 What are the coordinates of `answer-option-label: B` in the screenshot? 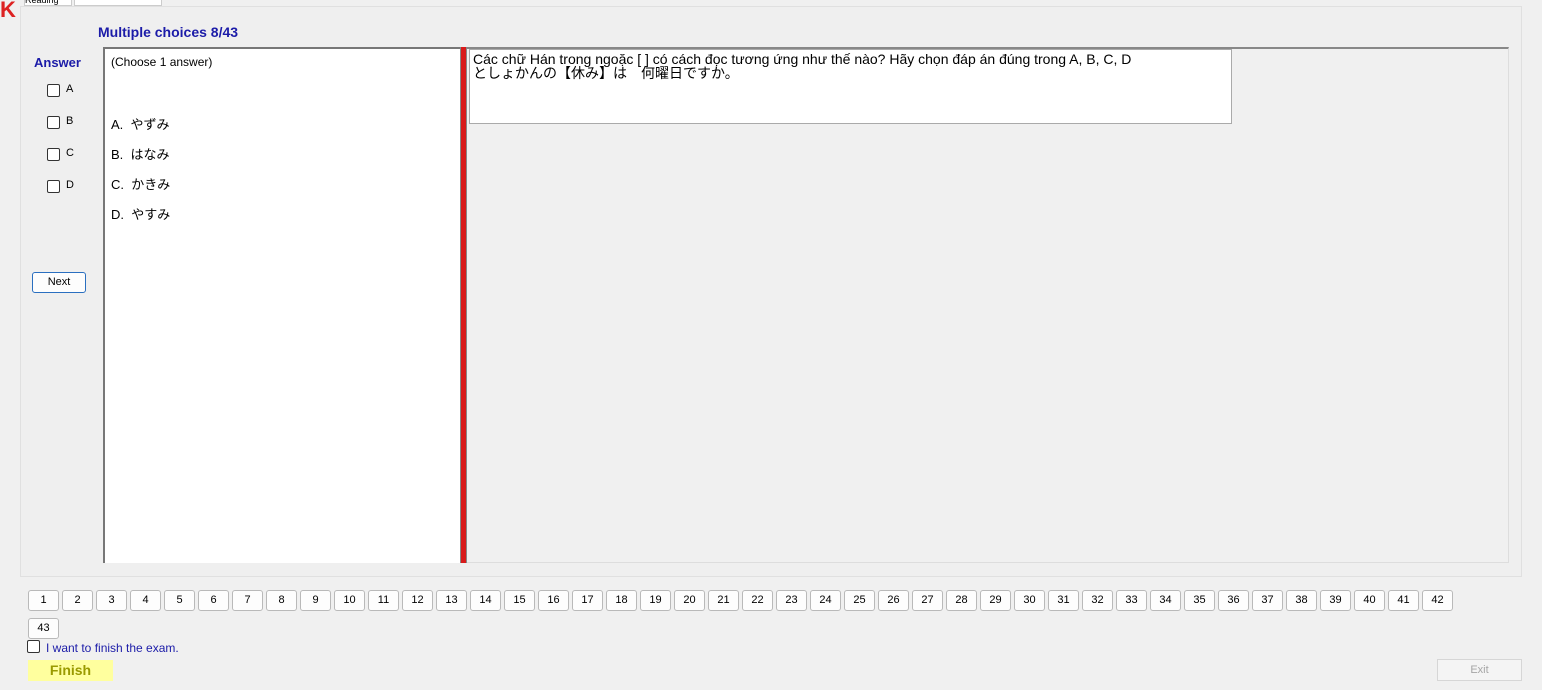 It's located at (70, 121).